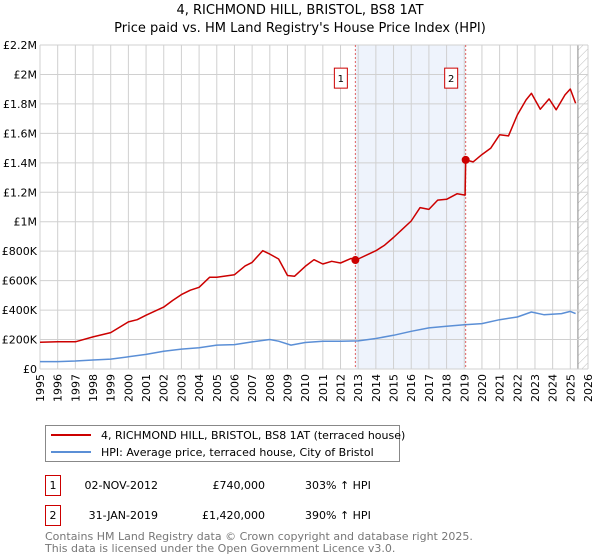 Image resolution: width=600 pixels, height=560 pixels. I want to click on x-tick-label: 1999, so click(111, 388).